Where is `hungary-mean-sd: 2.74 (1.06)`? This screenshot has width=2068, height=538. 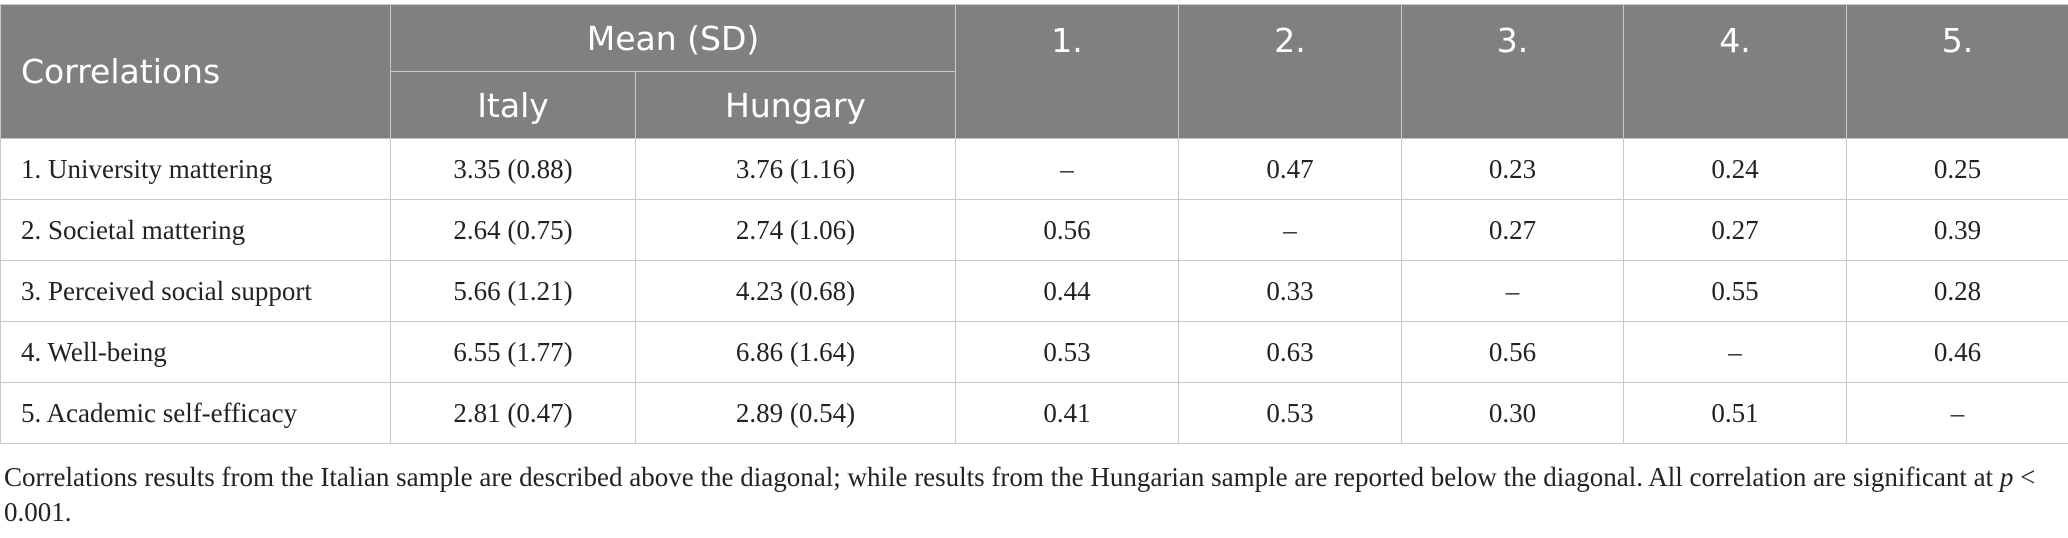 hungary-mean-sd: 2.74 (1.06) is located at coordinates (795, 230).